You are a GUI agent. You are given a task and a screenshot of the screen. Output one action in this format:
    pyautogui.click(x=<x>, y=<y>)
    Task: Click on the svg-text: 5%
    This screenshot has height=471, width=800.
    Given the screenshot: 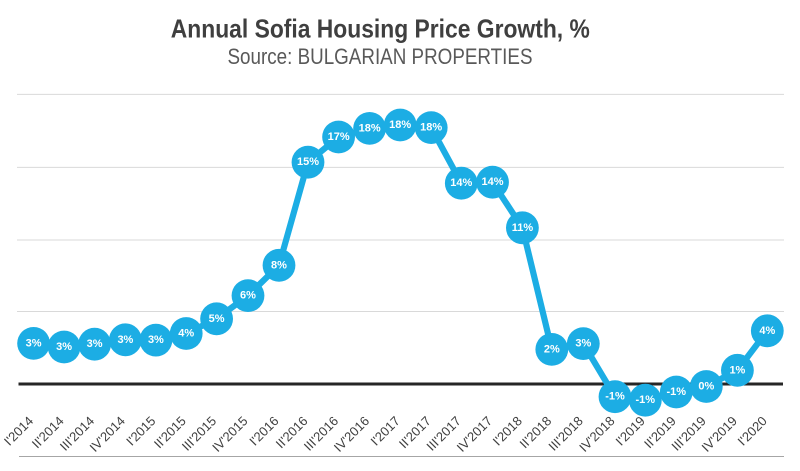 What is the action you would take?
    pyautogui.click(x=217, y=319)
    